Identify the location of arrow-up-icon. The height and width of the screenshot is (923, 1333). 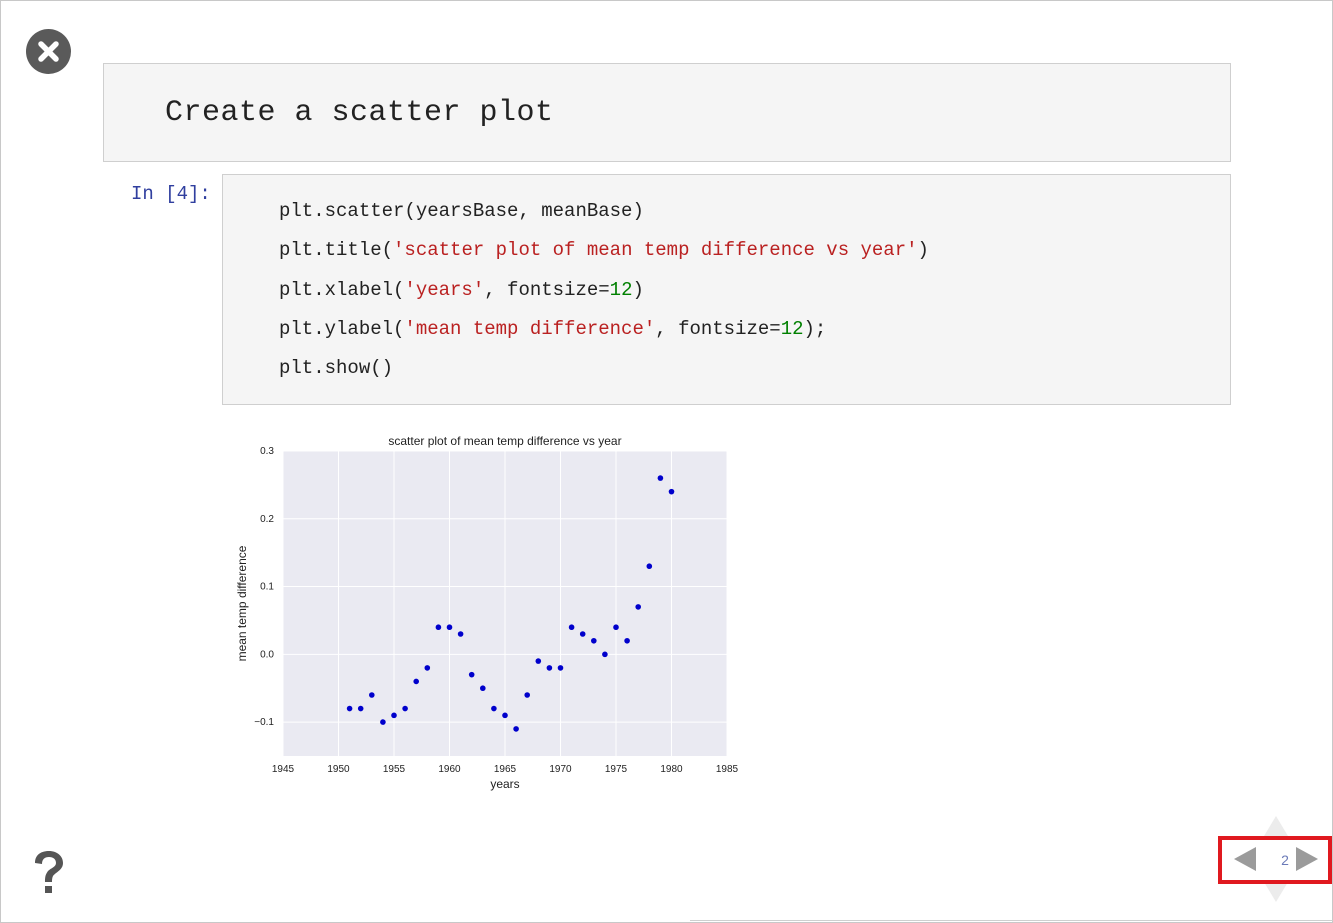
(1276, 826).